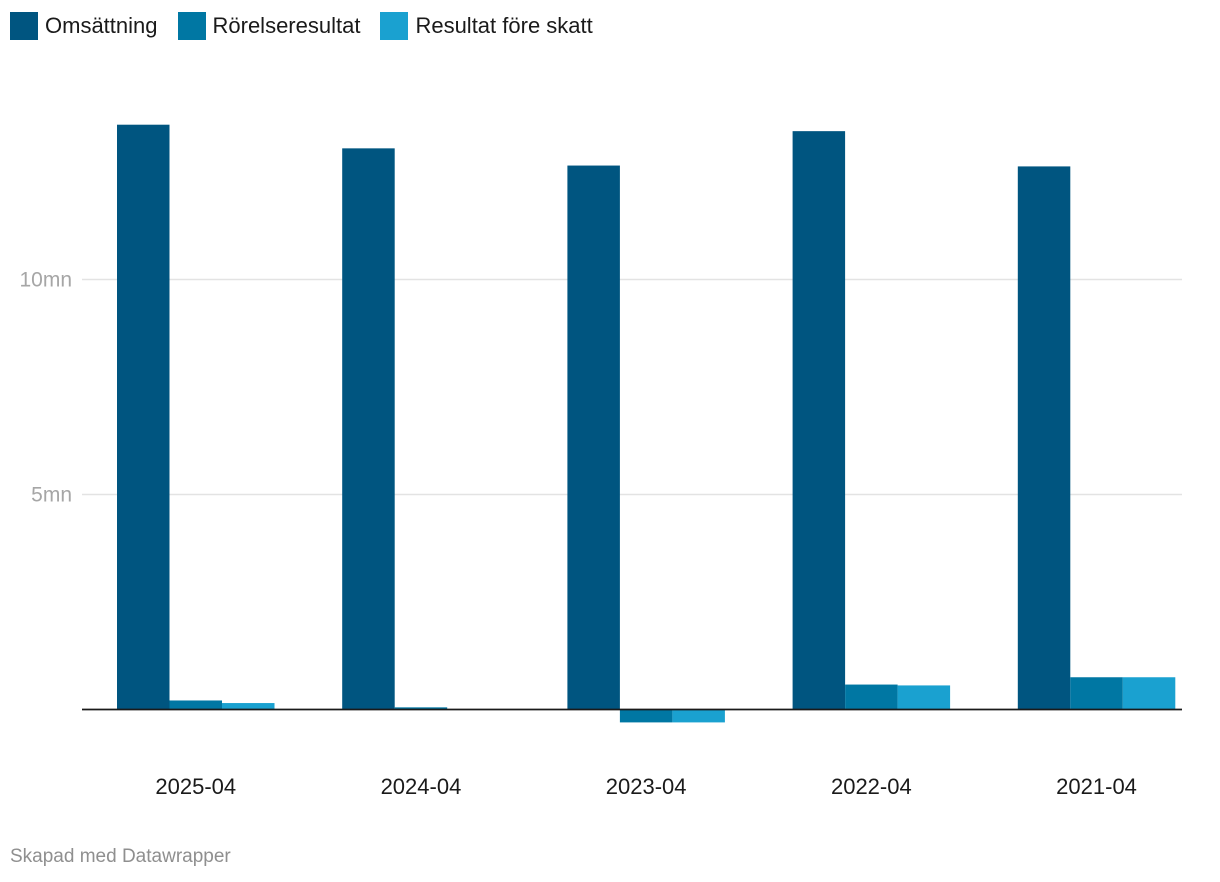 Image resolution: width=1220 pixels, height=882 pixels. What do you see at coordinates (504, 25) in the screenshot?
I see `legend-label: Resultat före skatt` at bounding box center [504, 25].